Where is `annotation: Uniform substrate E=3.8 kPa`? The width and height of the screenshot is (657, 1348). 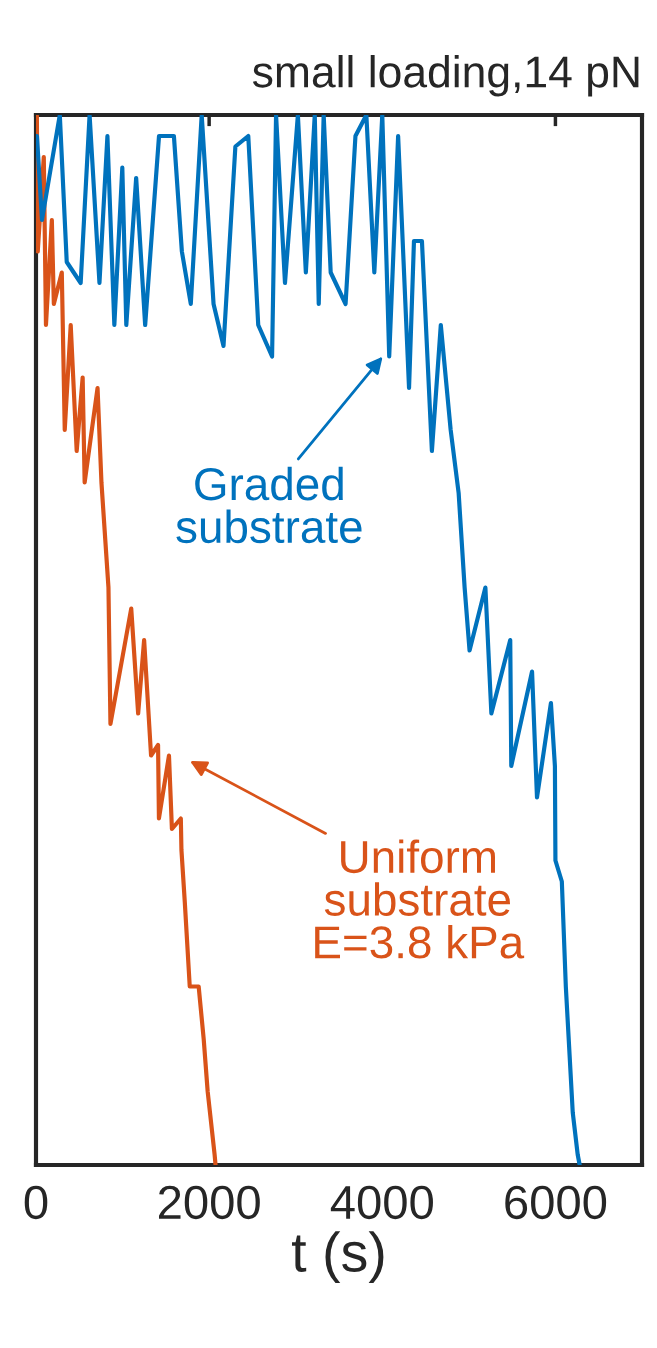
annotation: Uniform substrate E=3.8 kPa is located at coordinates (420, 899).